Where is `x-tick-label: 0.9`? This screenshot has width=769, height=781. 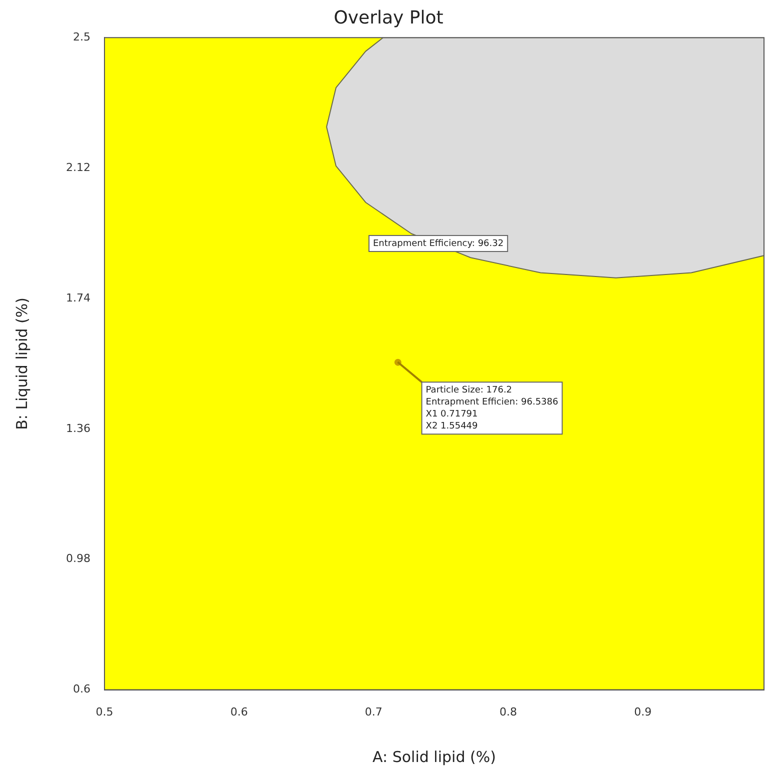
x-tick-label: 0.9 is located at coordinates (643, 711).